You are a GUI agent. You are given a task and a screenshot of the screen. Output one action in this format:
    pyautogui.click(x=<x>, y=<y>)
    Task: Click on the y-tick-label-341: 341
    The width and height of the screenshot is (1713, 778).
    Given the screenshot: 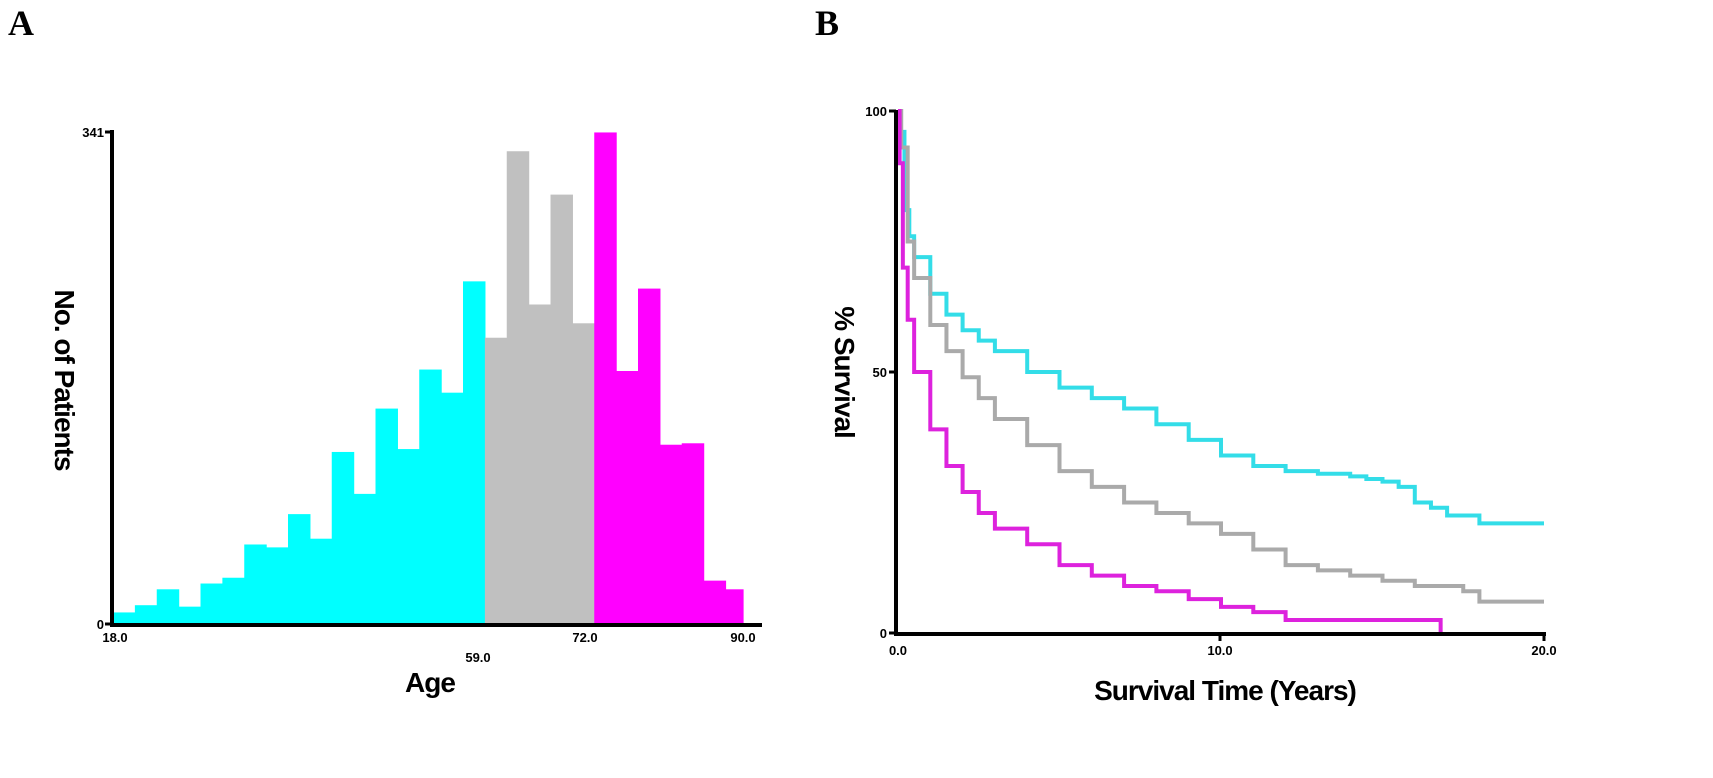 What is the action you would take?
    pyautogui.click(x=93, y=132)
    